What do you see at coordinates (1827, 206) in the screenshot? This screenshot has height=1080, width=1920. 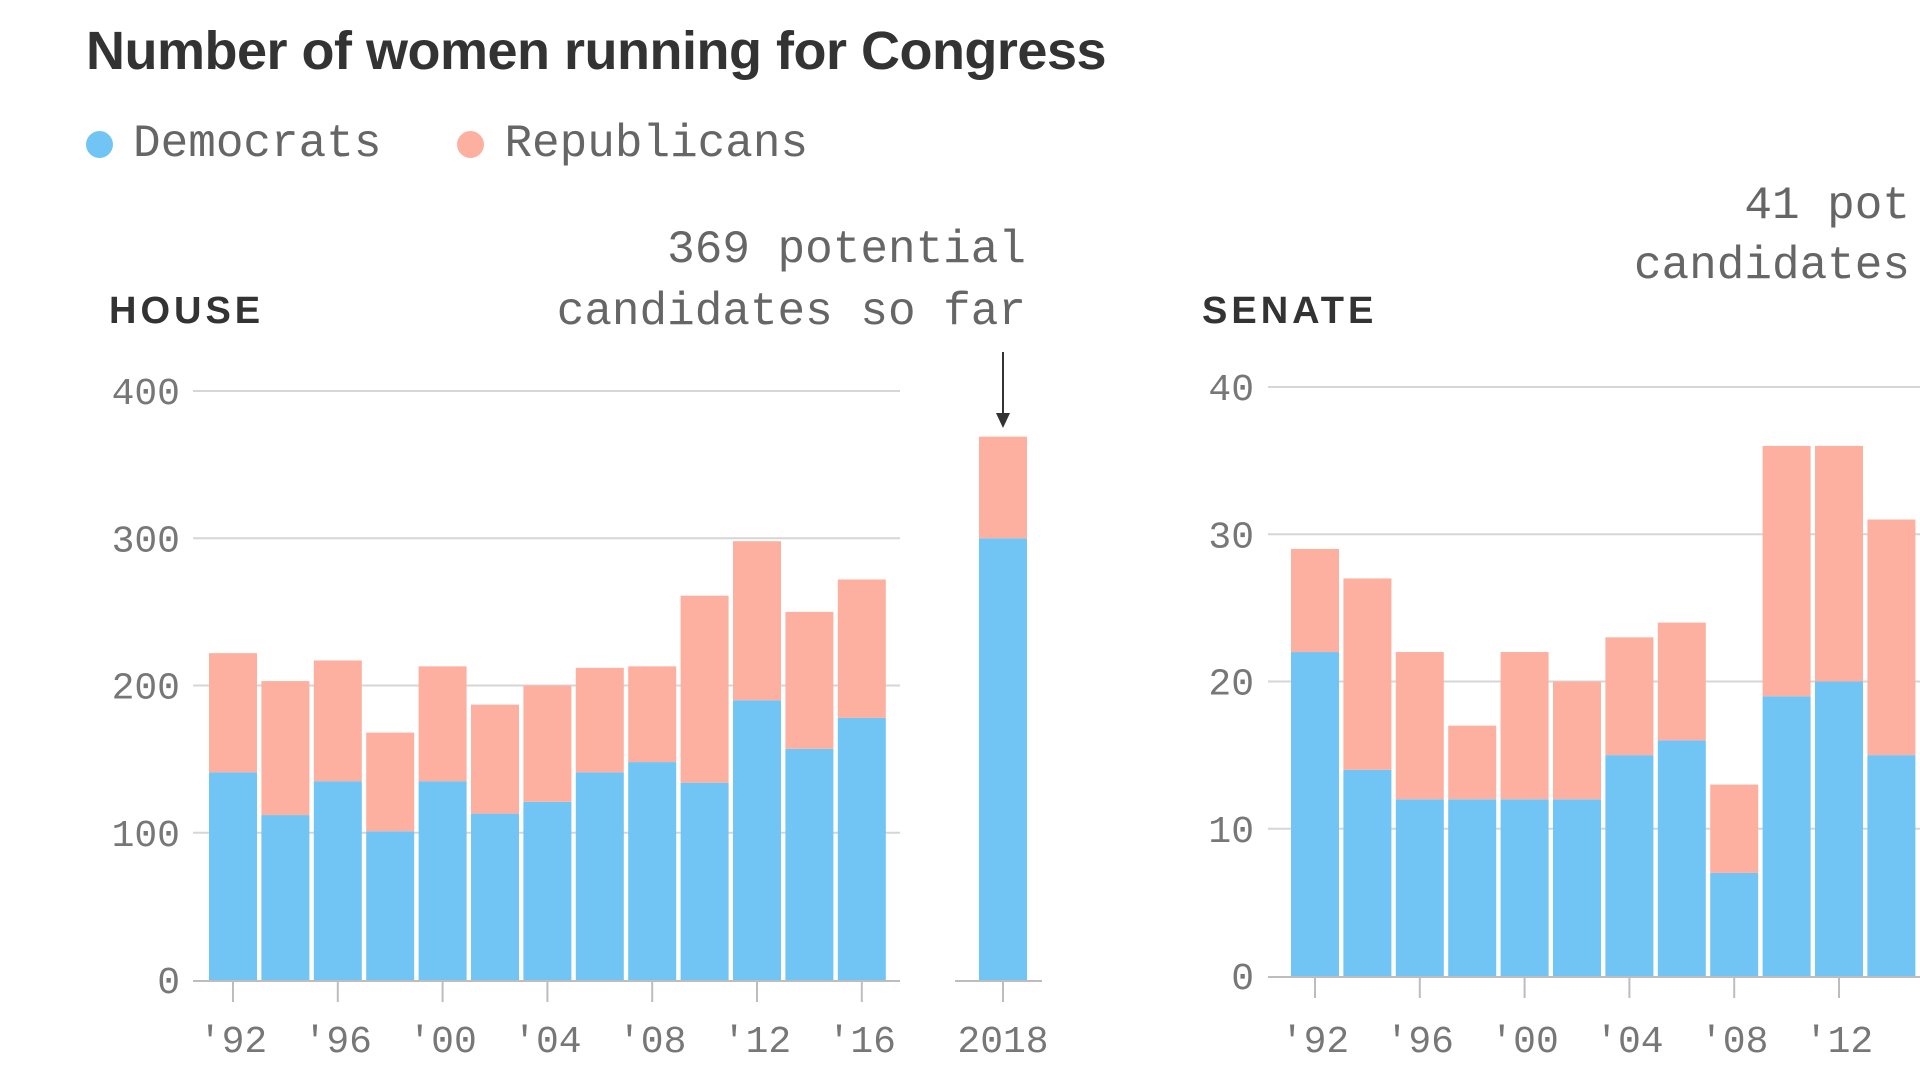 I see `annotation-text: 41 pot` at bounding box center [1827, 206].